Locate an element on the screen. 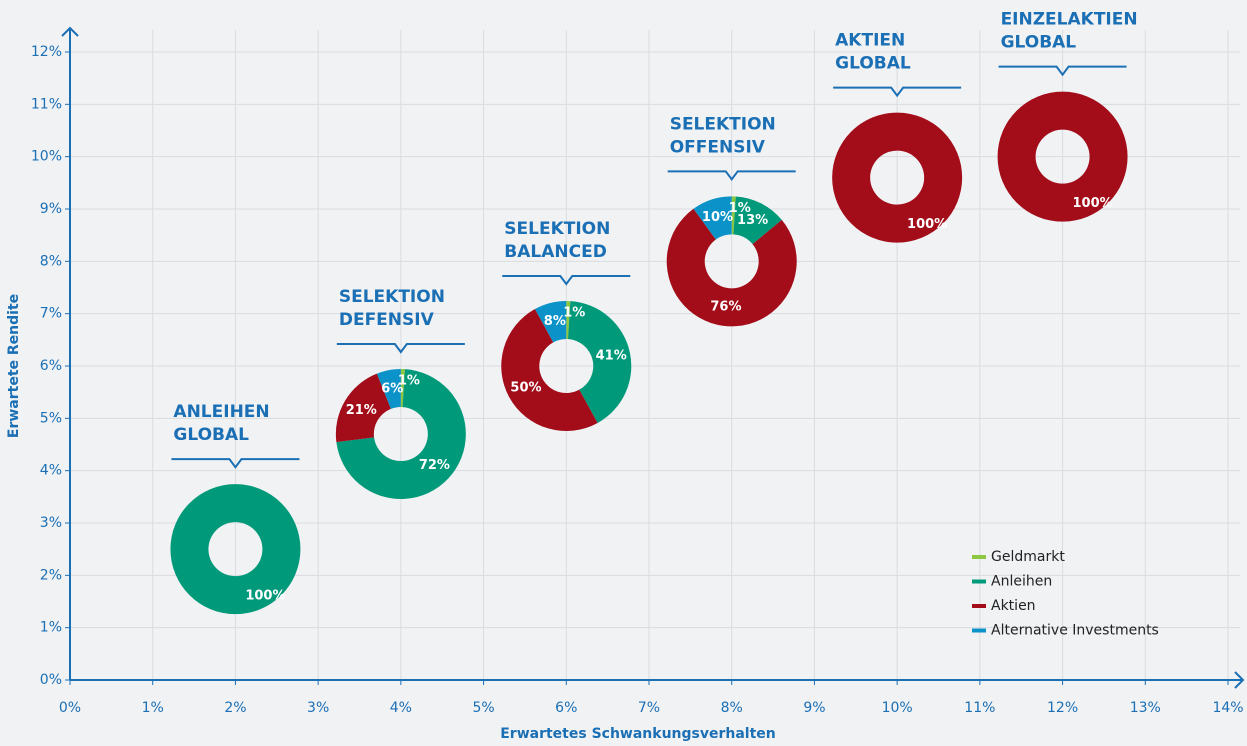 Image resolution: width=1247 pixels, height=746 pixels. portfolio-label: DEFENSIV is located at coordinates (387, 320).